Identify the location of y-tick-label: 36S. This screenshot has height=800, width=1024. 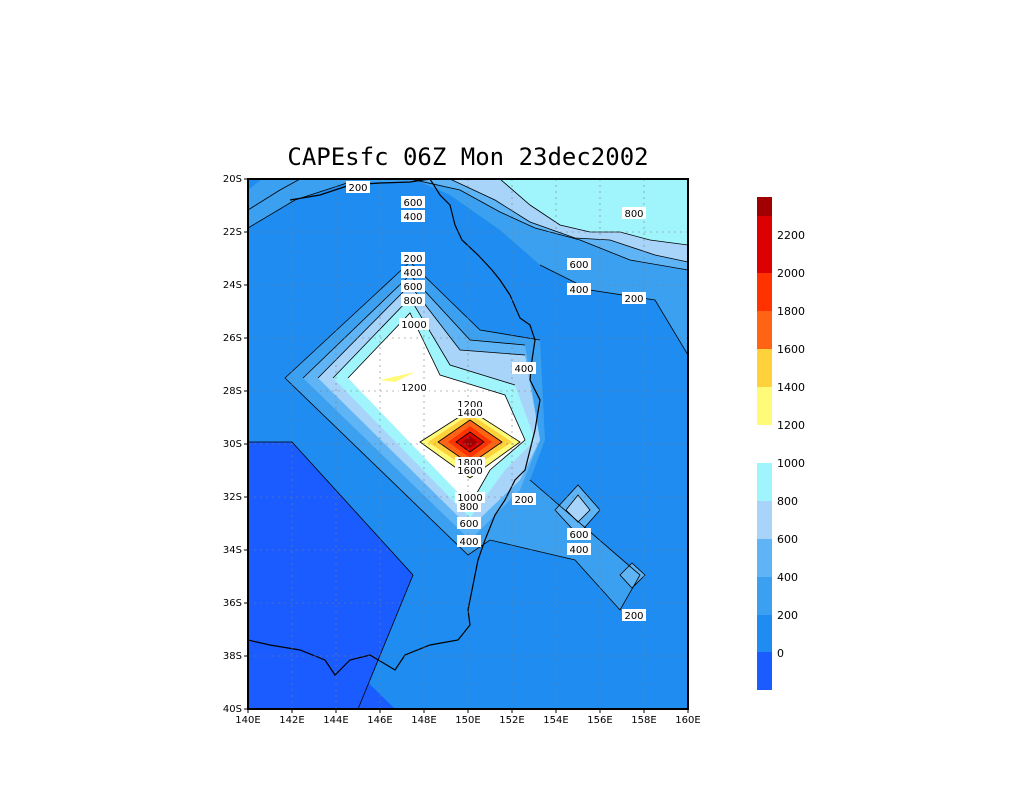
(232, 603).